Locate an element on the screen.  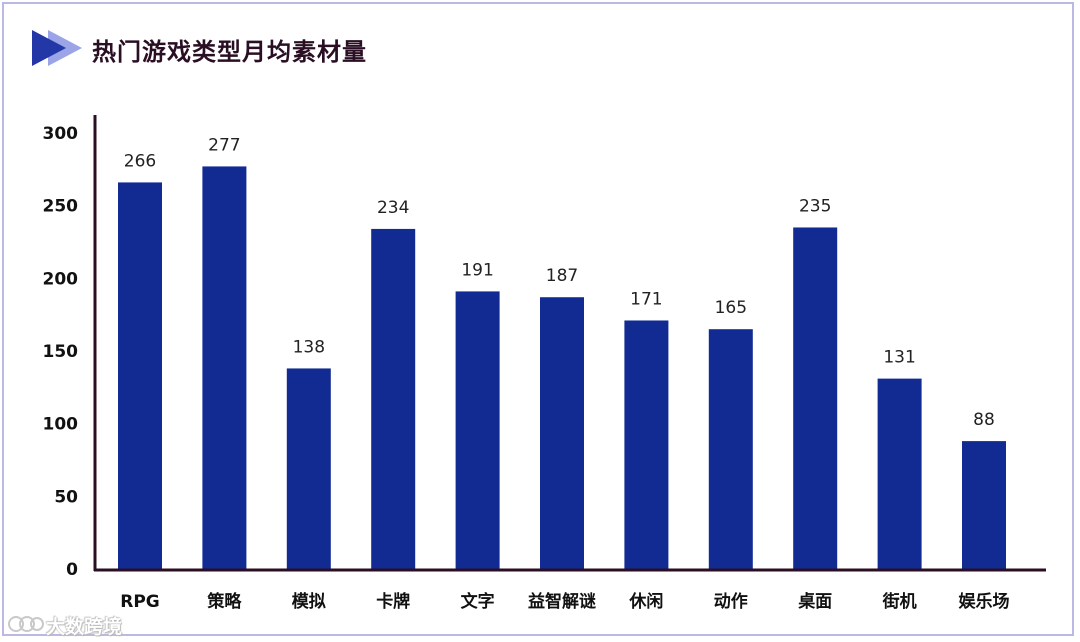
x-tick-label: 桌面 is located at coordinates (815, 602).